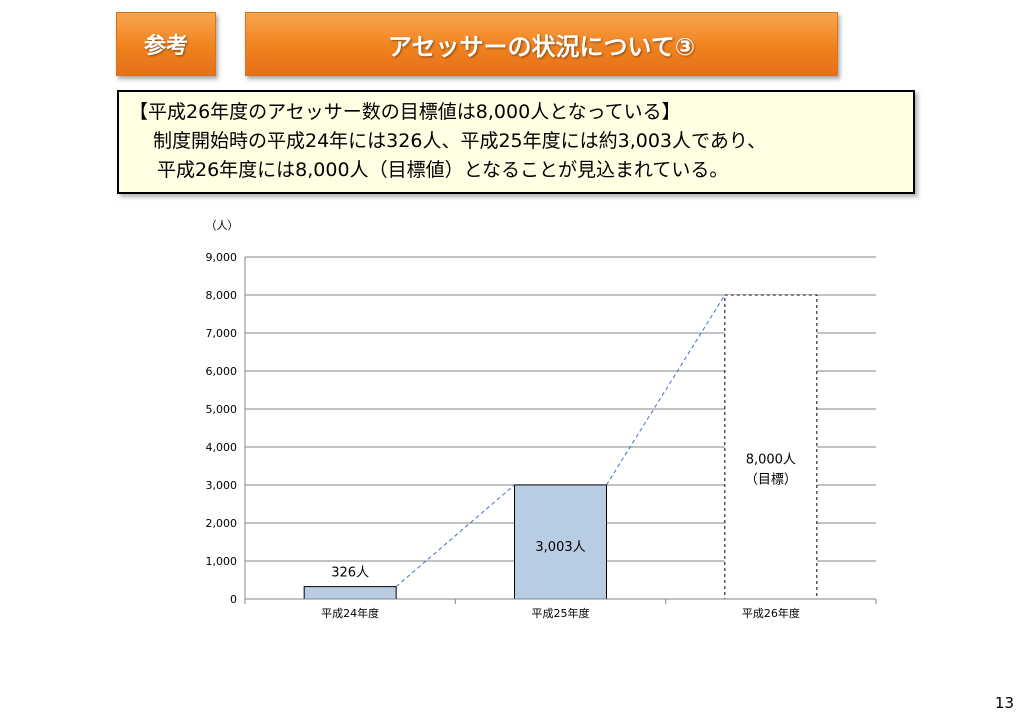  What do you see at coordinates (771, 460) in the screenshot?
I see `data-label: 8,000人` at bounding box center [771, 460].